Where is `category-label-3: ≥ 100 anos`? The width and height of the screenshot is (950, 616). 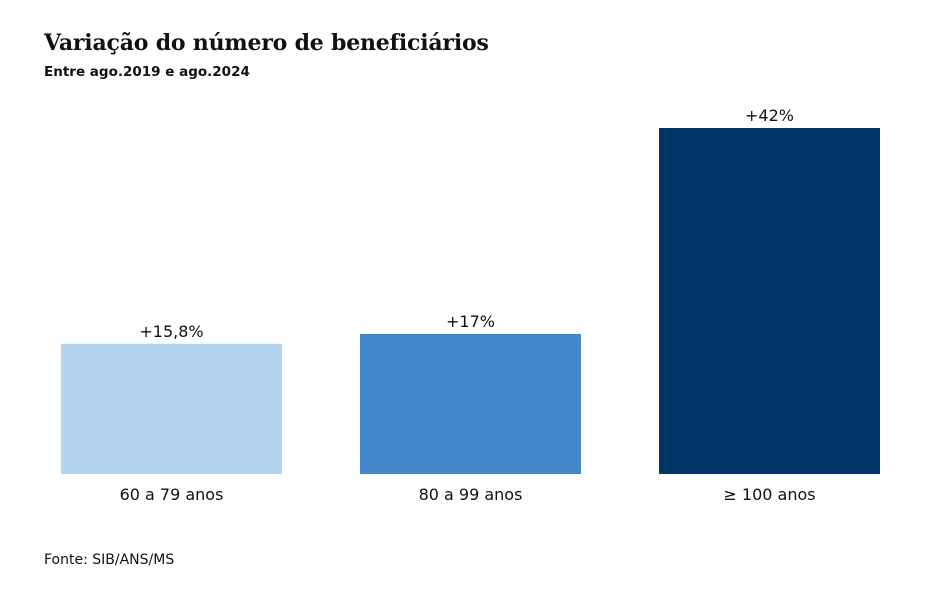 category-label-3: ≥ 100 anos is located at coordinates (769, 494).